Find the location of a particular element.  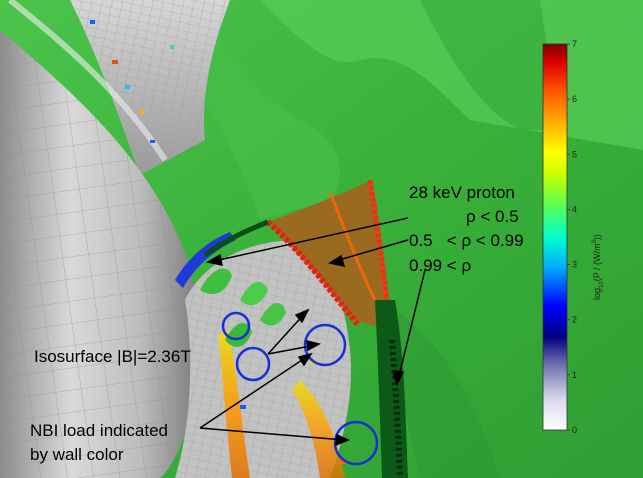

orbit-edge-dark is located at coordinates (396, 408).